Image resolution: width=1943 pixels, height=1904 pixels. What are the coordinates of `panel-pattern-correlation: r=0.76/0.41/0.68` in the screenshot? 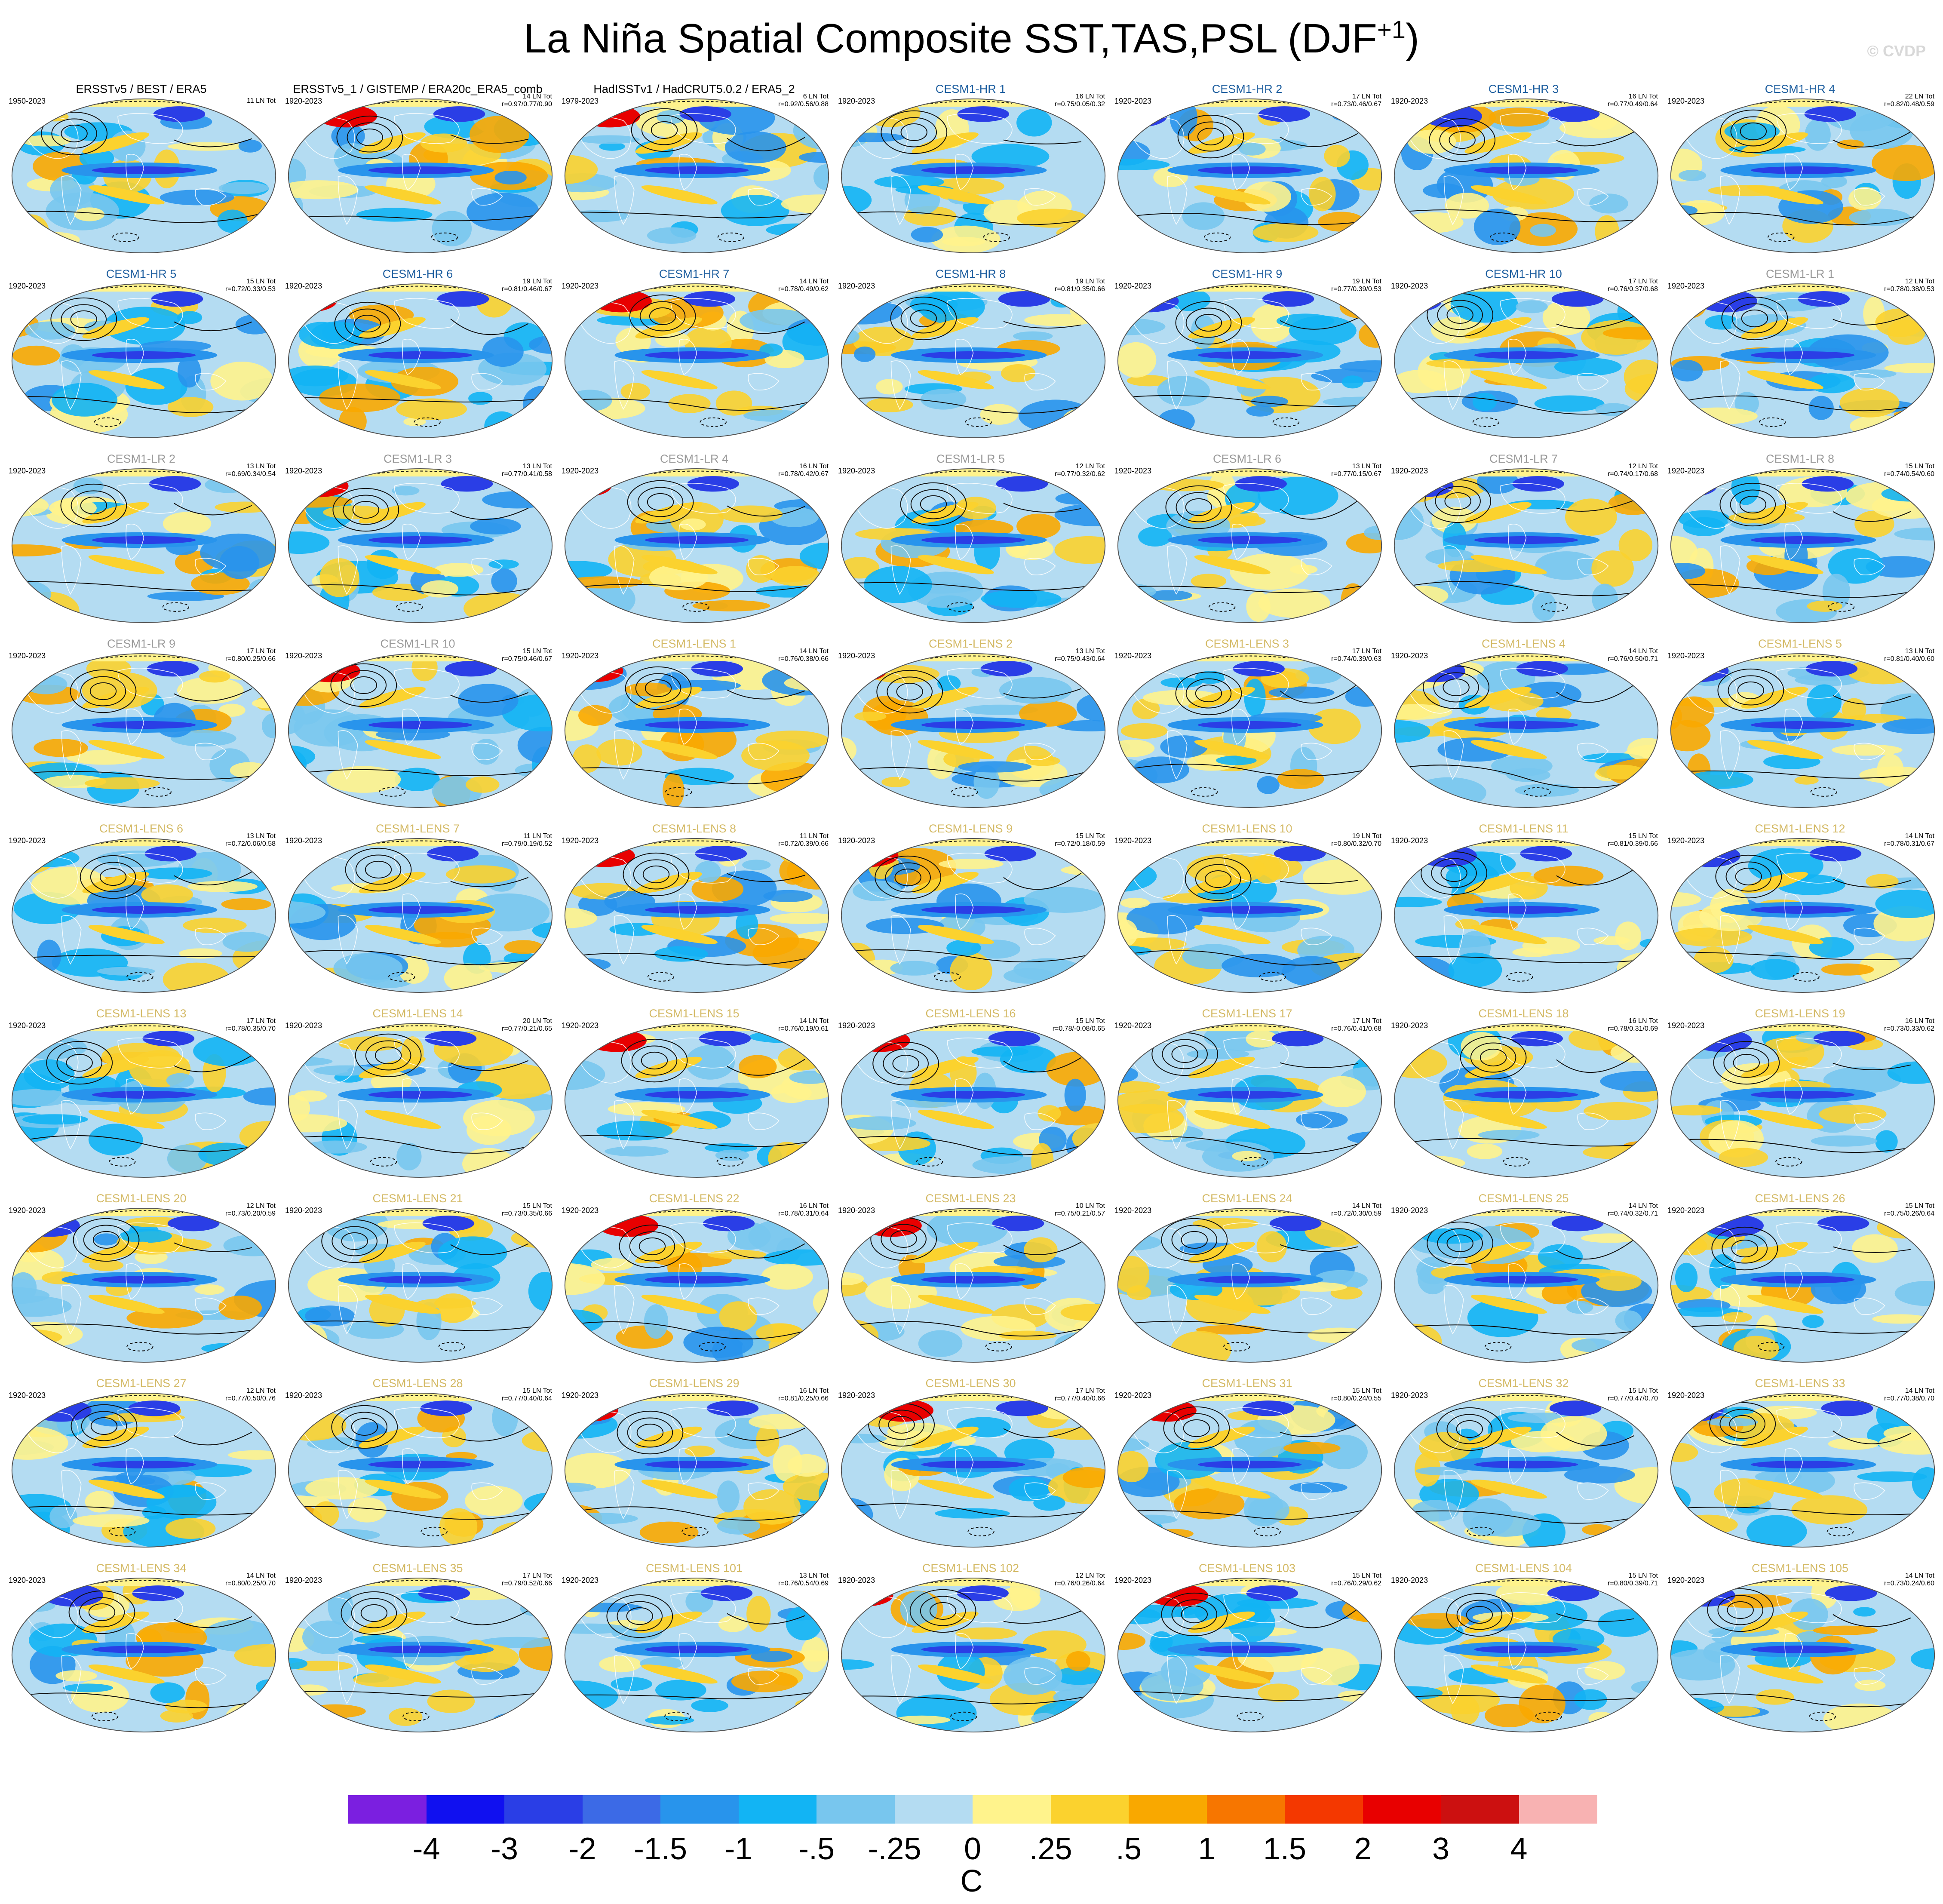 It's located at (1356, 1029).